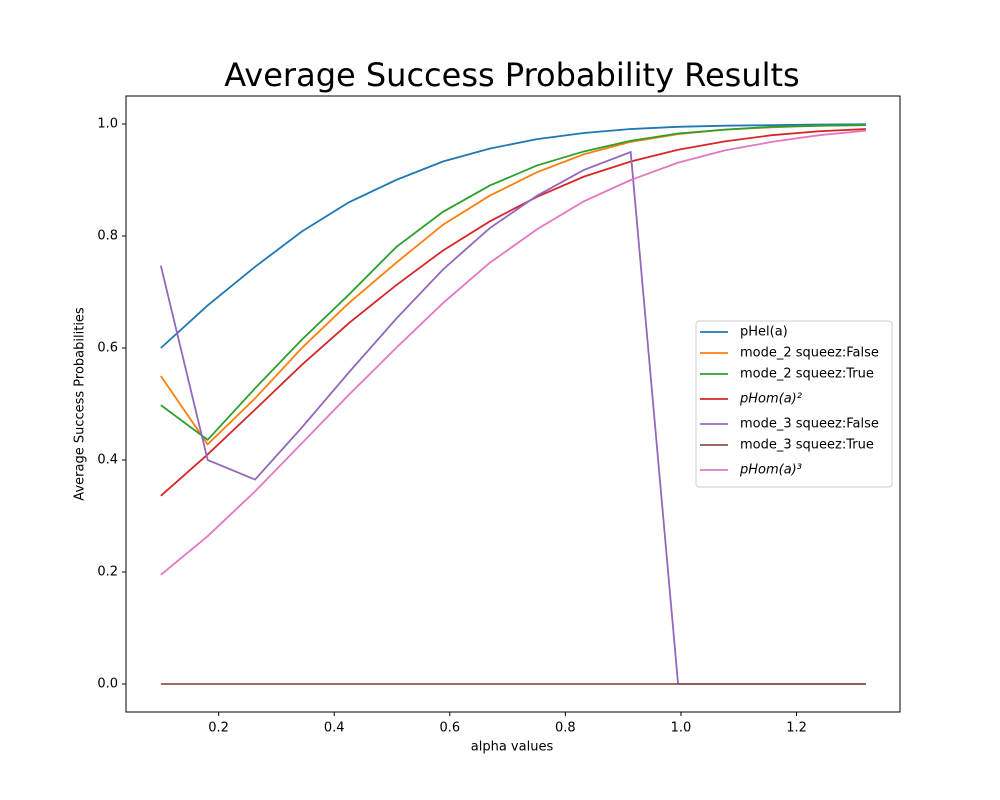 The height and width of the screenshot is (800, 1000). What do you see at coordinates (80, 404) in the screenshot?
I see `y-axis-label: Average Success Probabilities` at bounding box center [80, 404].